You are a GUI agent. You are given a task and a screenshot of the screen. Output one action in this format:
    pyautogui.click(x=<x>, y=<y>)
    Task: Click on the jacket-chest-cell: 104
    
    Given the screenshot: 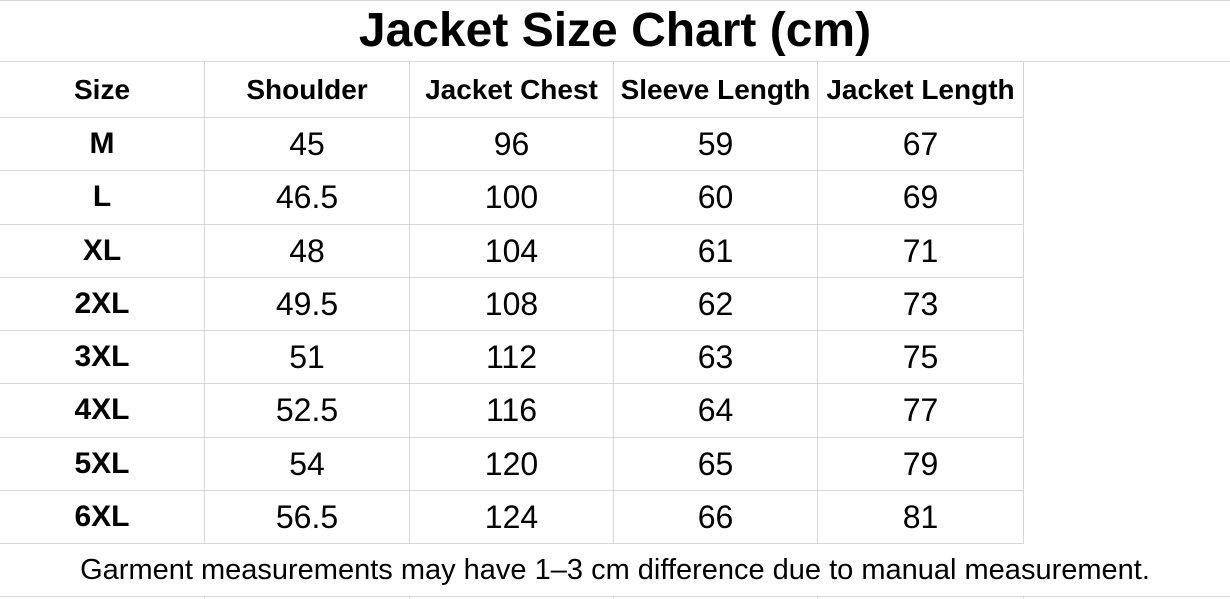 What is the action you would take?
    pyautogui.click(x=512, y=251)
    